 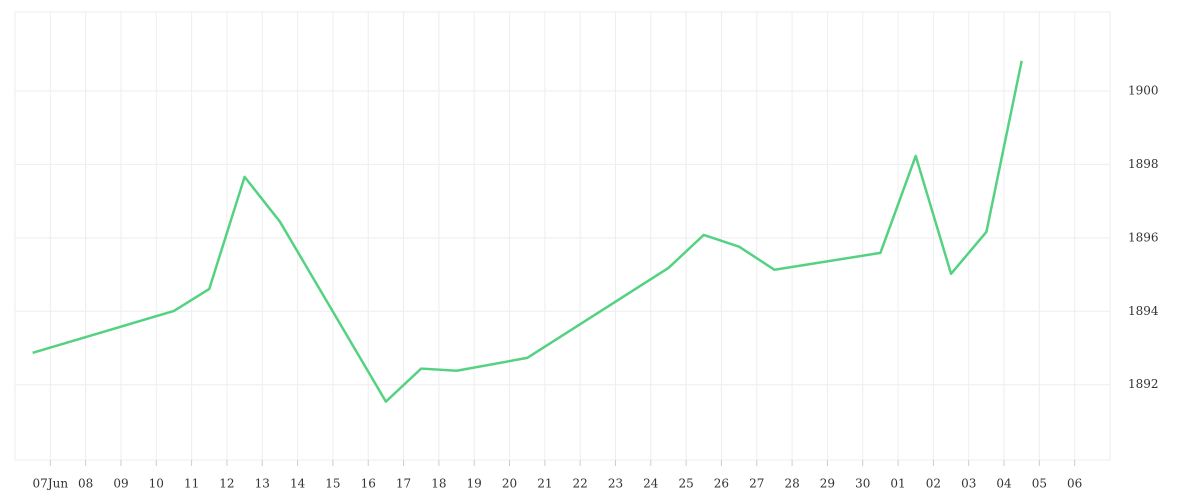 What do you see at coordinates (368, 484) in the screenshot?
I see `x-tick-label: 16` at bounding box center [368, 484].